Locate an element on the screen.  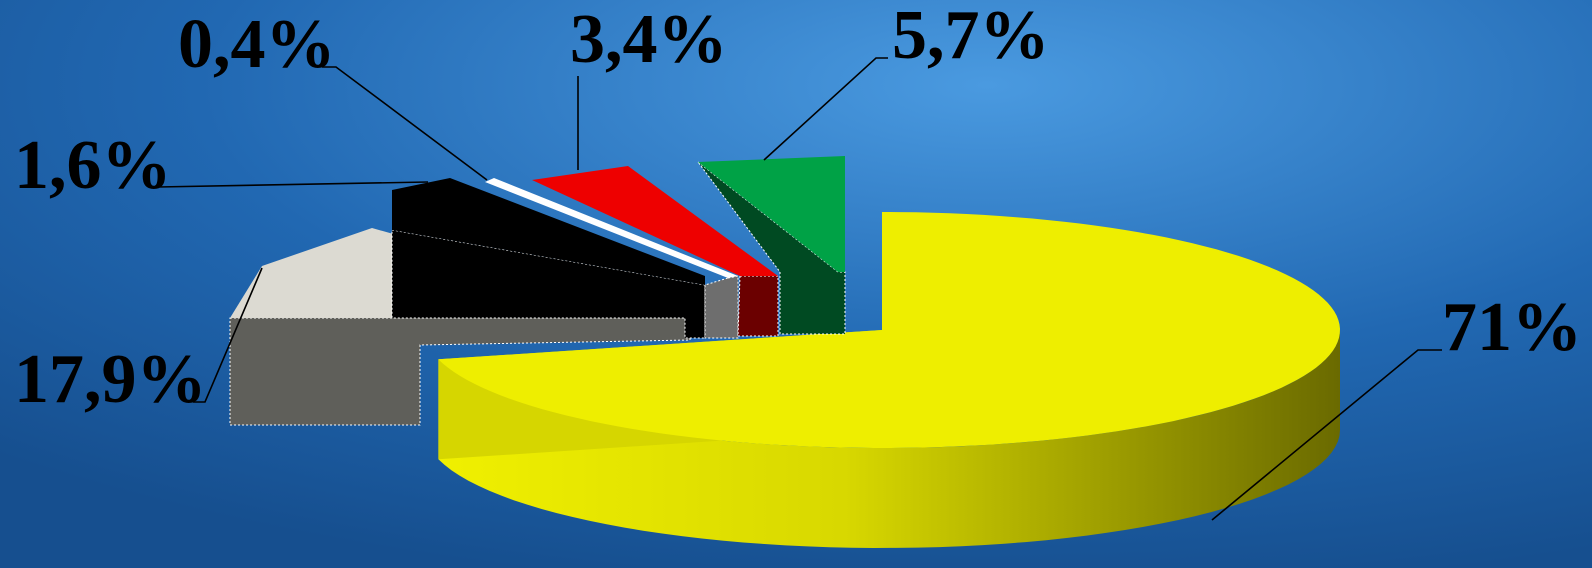
slice-label-2: 1,6% is located at coordinates (93, 165).